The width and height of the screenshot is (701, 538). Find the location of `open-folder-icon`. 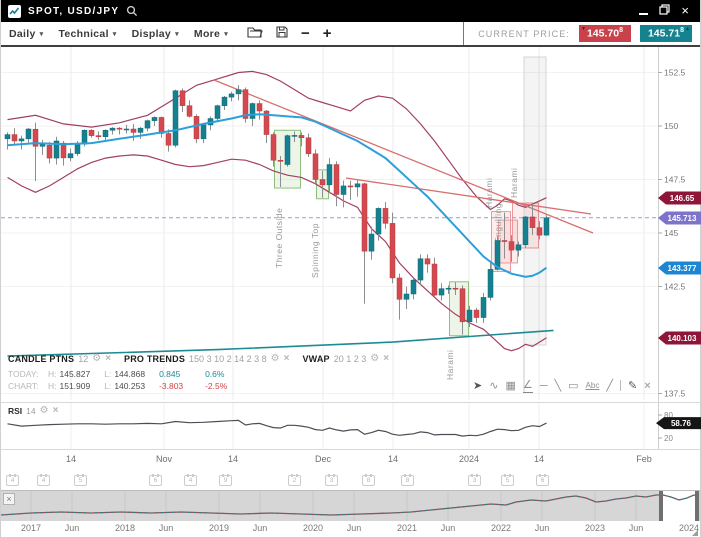

open-folder-icon is located at coordinates (255, 34).